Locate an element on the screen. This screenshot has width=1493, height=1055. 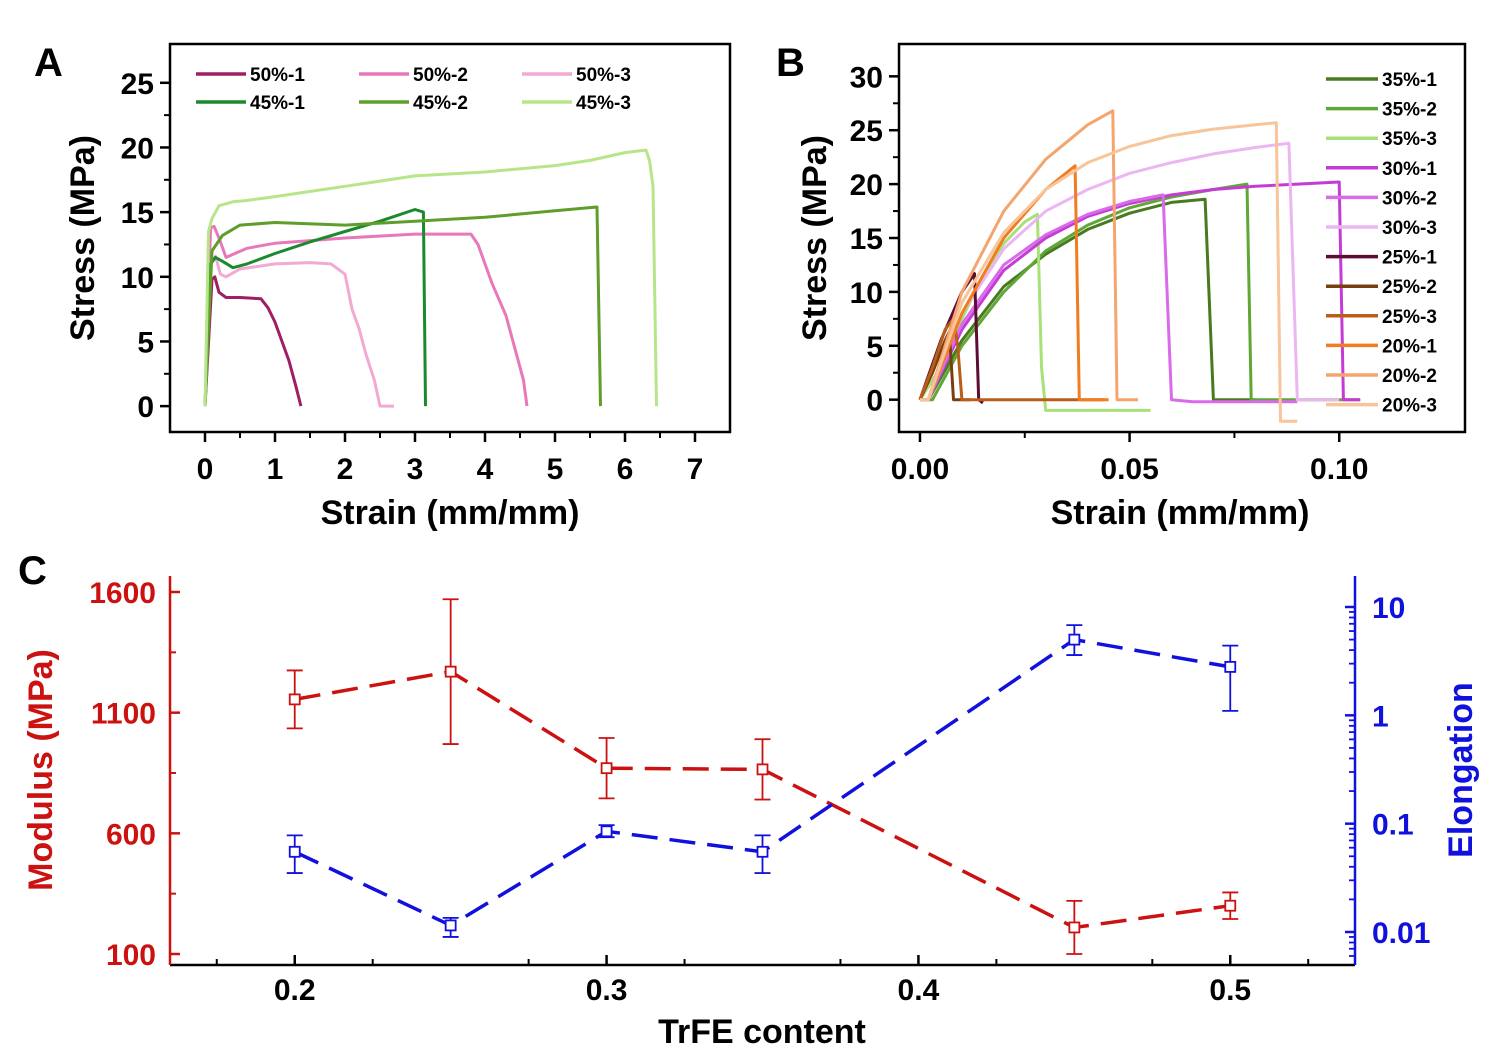
legend-item: 35%-3 is located at coordinates (1381, 139).